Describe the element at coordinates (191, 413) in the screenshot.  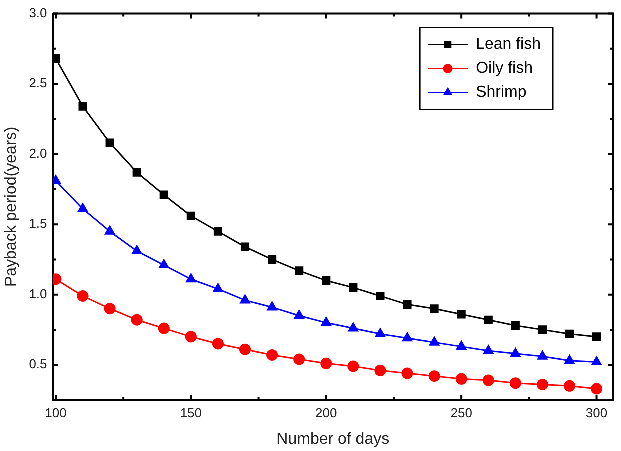
I see `x-tick-label: 150` at that location.